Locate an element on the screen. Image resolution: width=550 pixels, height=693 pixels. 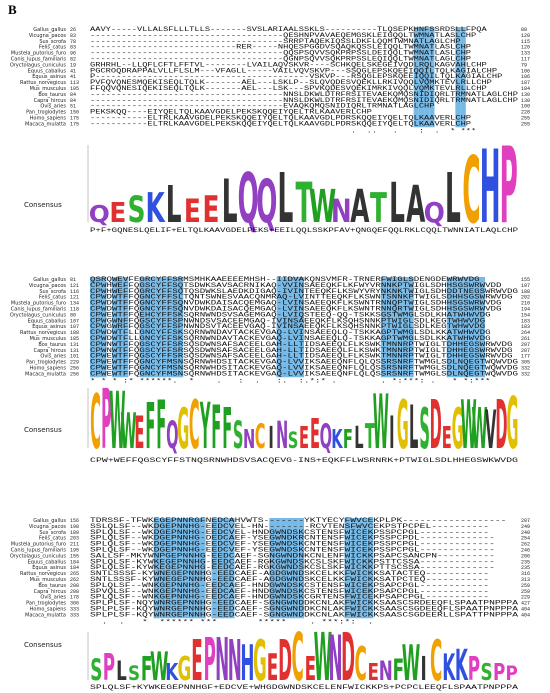
species-name: Vicugna_pacos is located at coordinates (48, 36).